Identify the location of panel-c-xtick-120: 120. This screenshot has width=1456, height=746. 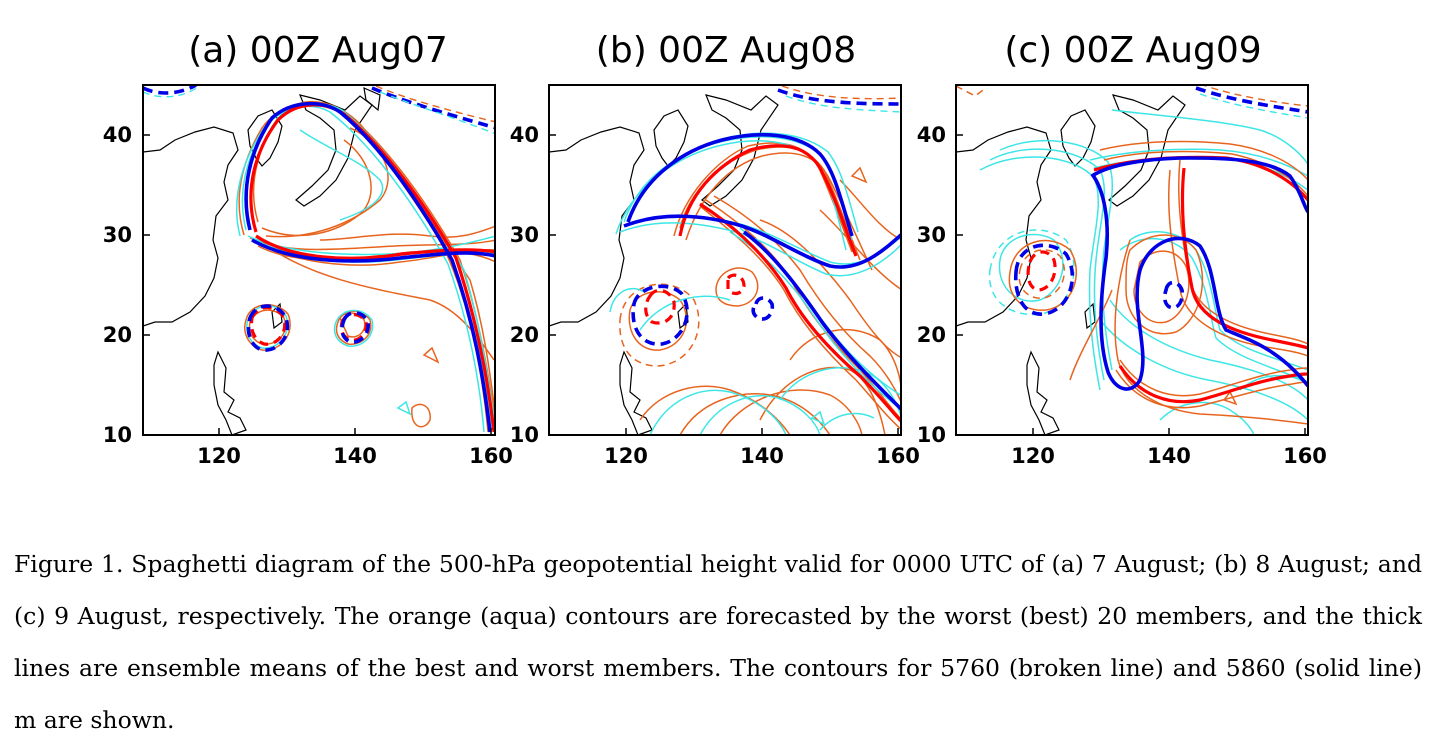
(1033, 456).